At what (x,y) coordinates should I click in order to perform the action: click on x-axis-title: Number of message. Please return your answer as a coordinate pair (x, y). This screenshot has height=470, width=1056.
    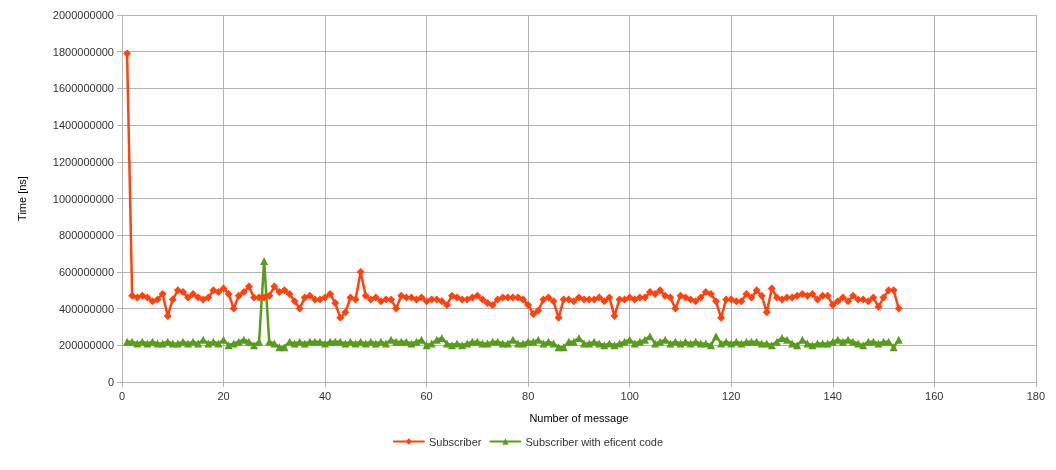
    Looking at the image, I should click on (579, 417).